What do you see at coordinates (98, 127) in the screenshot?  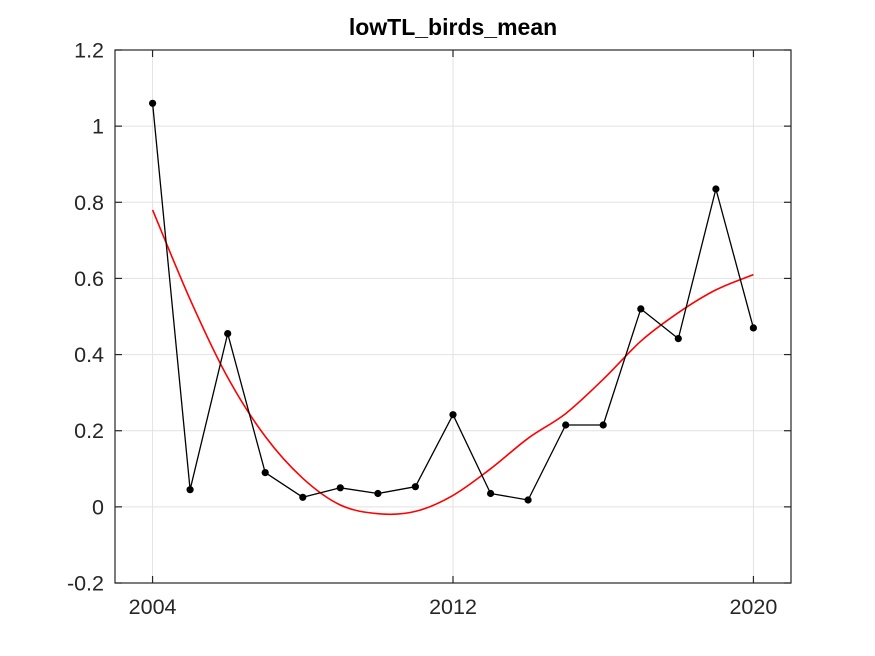 I see `y-tick-label: 1` at bounding box center [98, 127].